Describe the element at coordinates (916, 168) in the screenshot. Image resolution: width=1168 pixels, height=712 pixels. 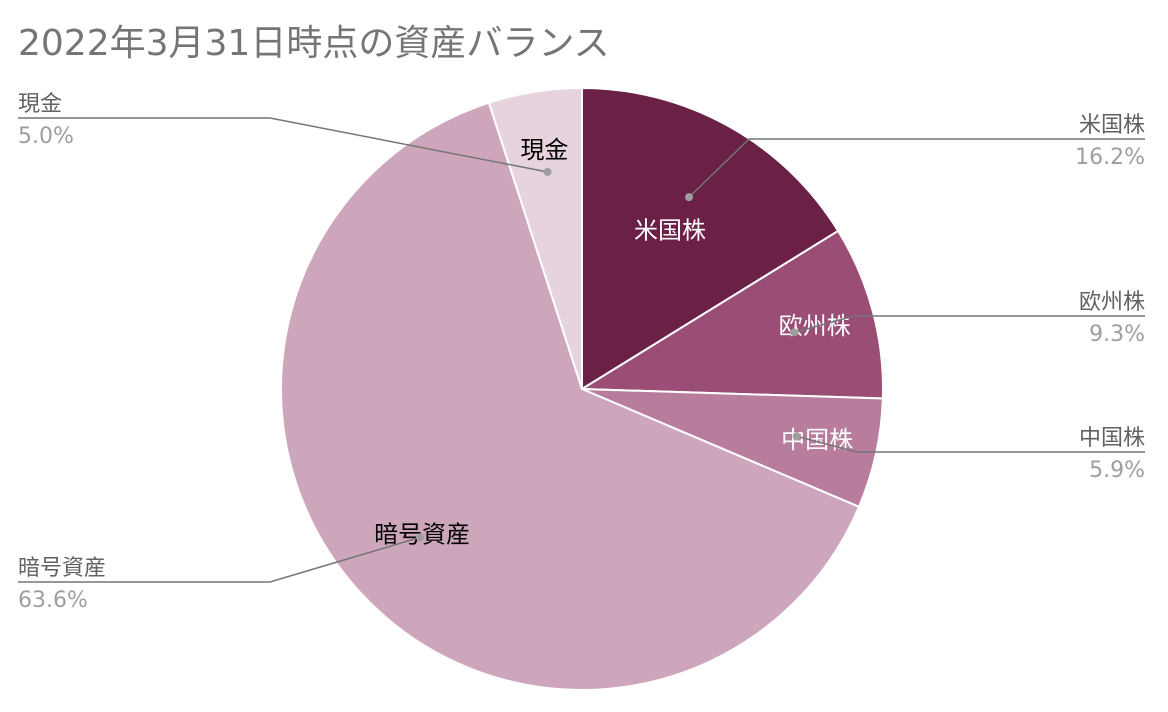
I see `leader-line-us-stocks` at that location.